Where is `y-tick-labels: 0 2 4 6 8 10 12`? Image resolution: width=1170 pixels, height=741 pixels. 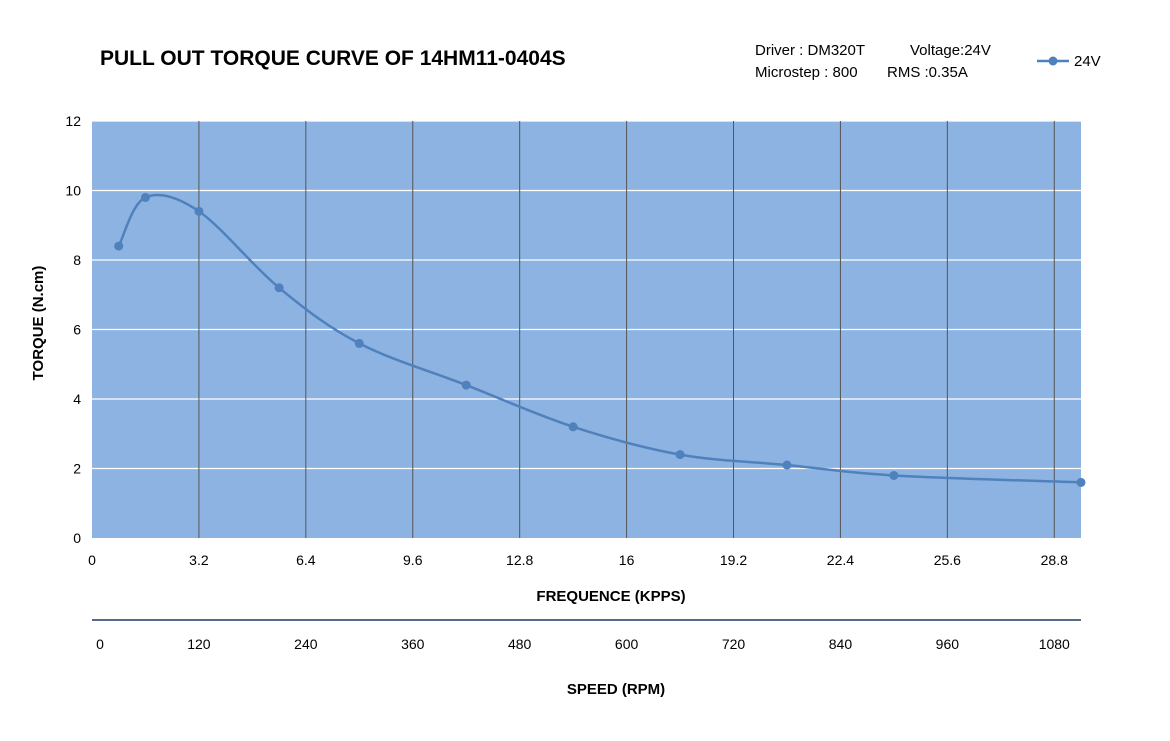
y-tick-labels: 0 2 4 6 8 10 12 is located at coordinates (73, 329).